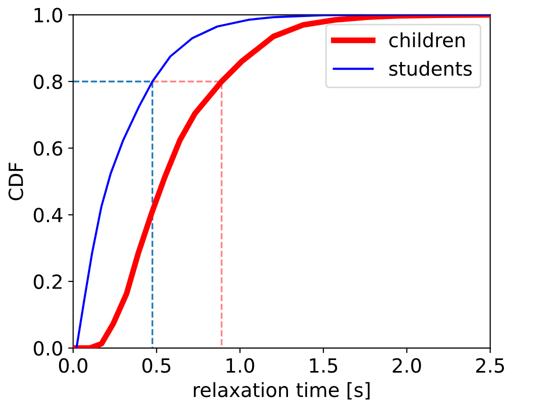 Image resolution: width=534 pixels, height=401 pixels. What do you see at coordinates (48, 15) in the screenshot?
I see `y-tick-label: 1.0` at bounding box center [48, 15].